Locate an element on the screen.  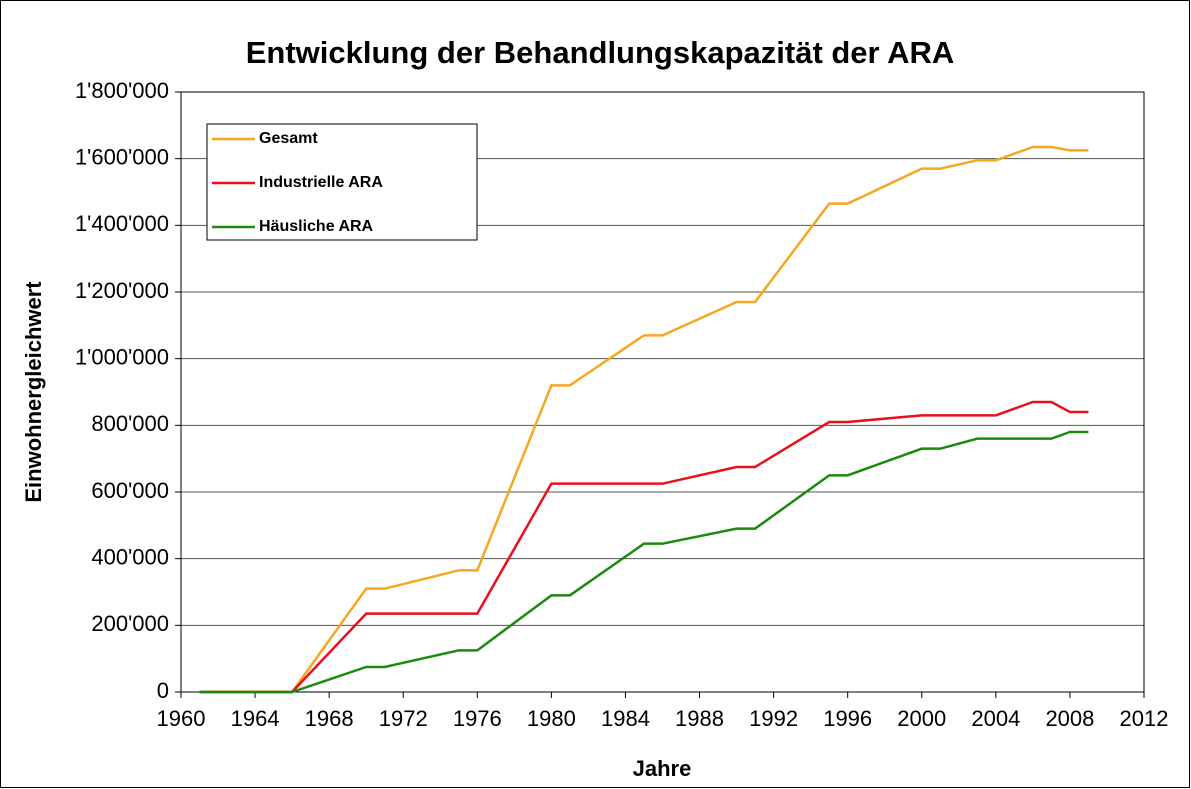
x-tick-label: 1988 is located at coordinates (699, 718).